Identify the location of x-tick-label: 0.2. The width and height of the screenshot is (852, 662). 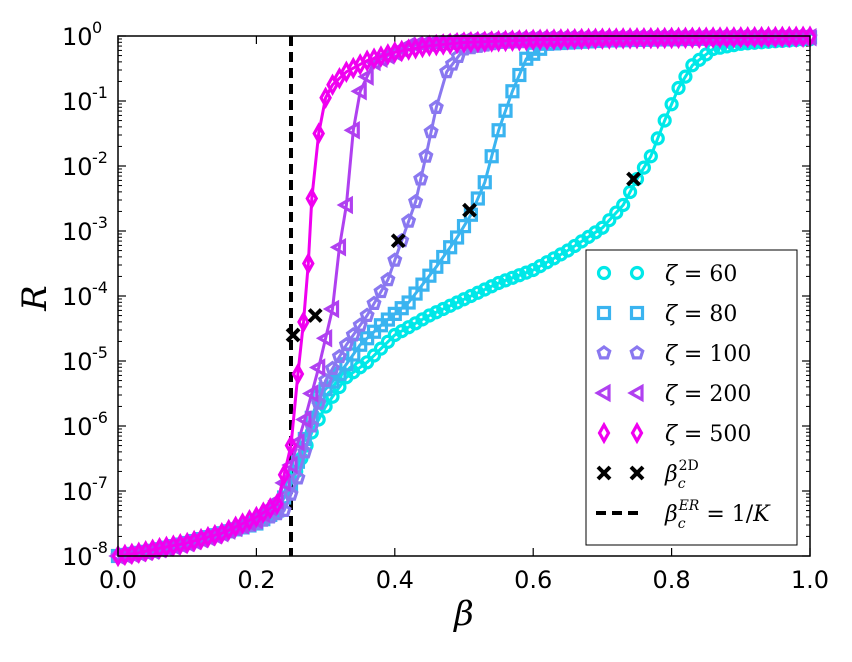
(256, 580).